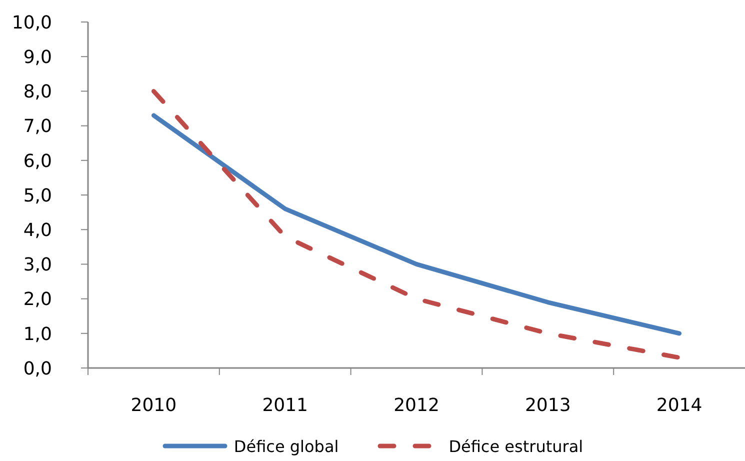  Describe the element at coordinates (37, 334) in the screenshot. I see `y-tick-label: 1,0` at that location.